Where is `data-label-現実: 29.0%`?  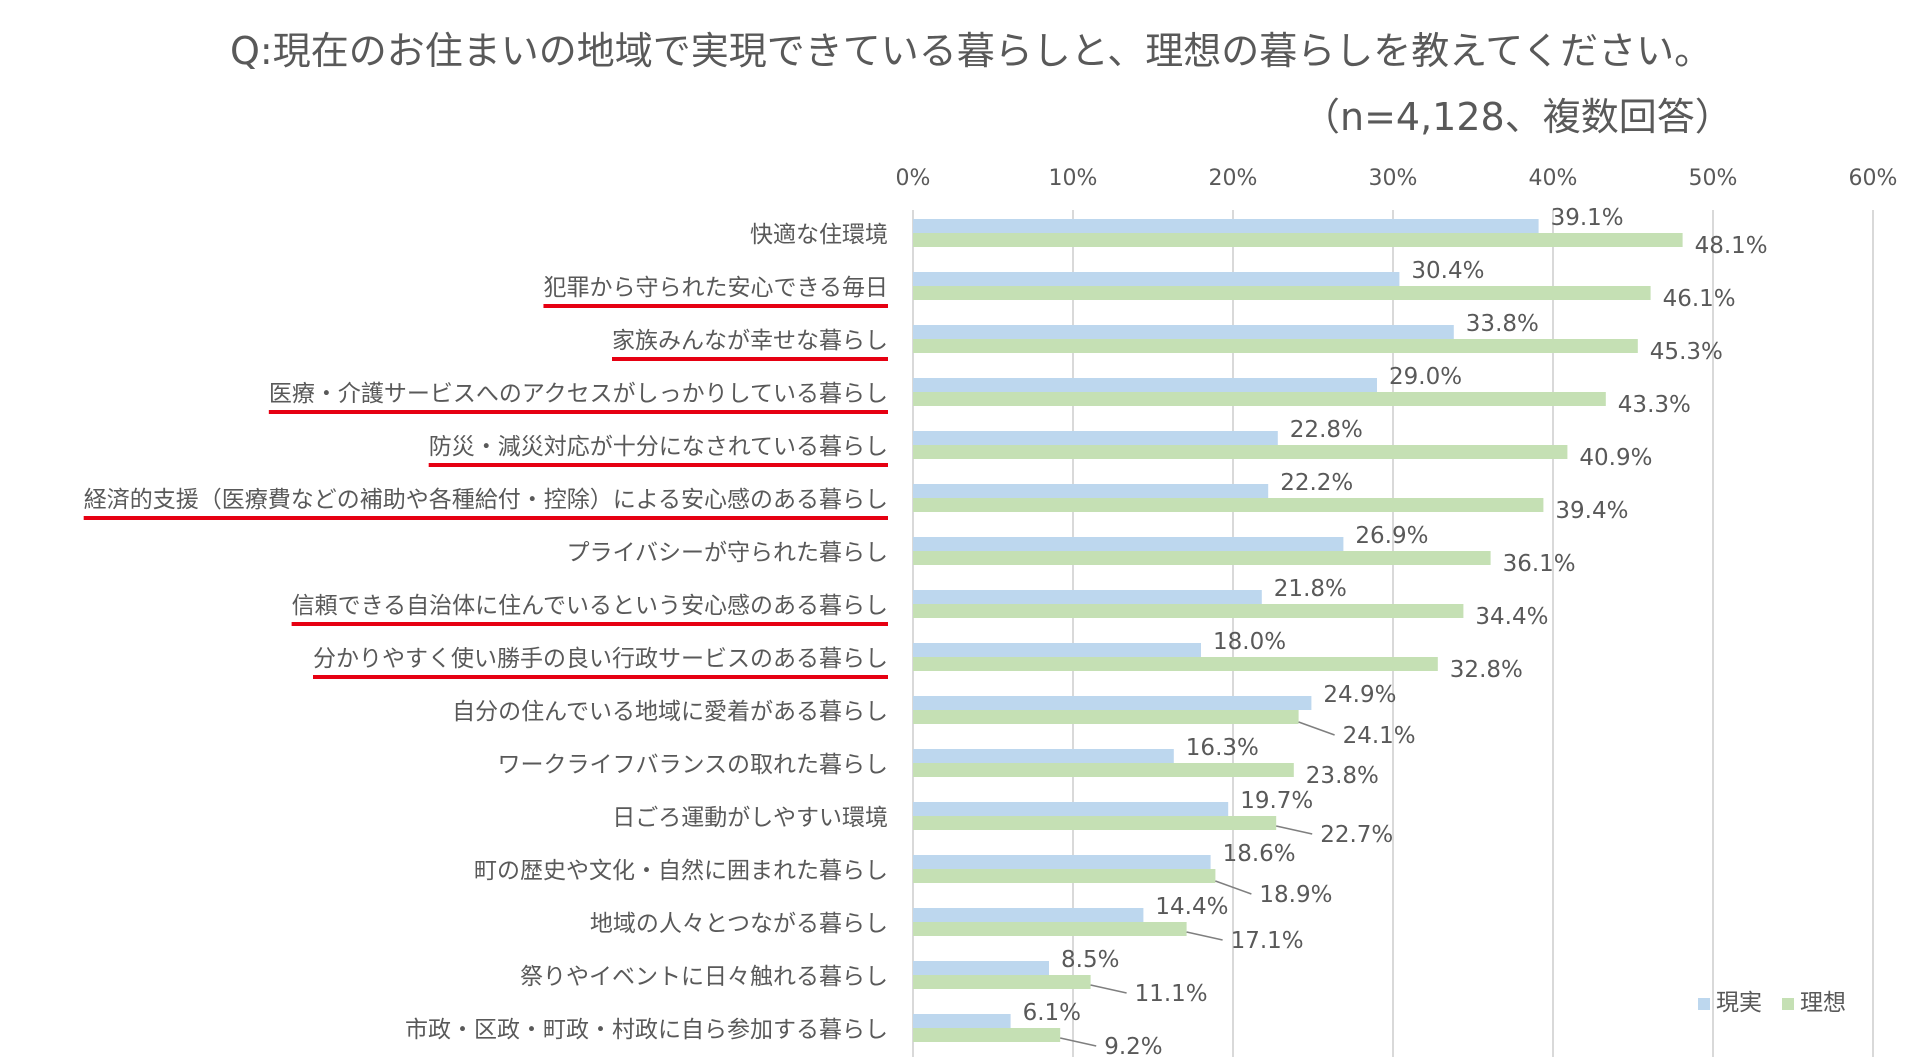 data-label-現実: 29.0% is located at coordinates (1425, 377).